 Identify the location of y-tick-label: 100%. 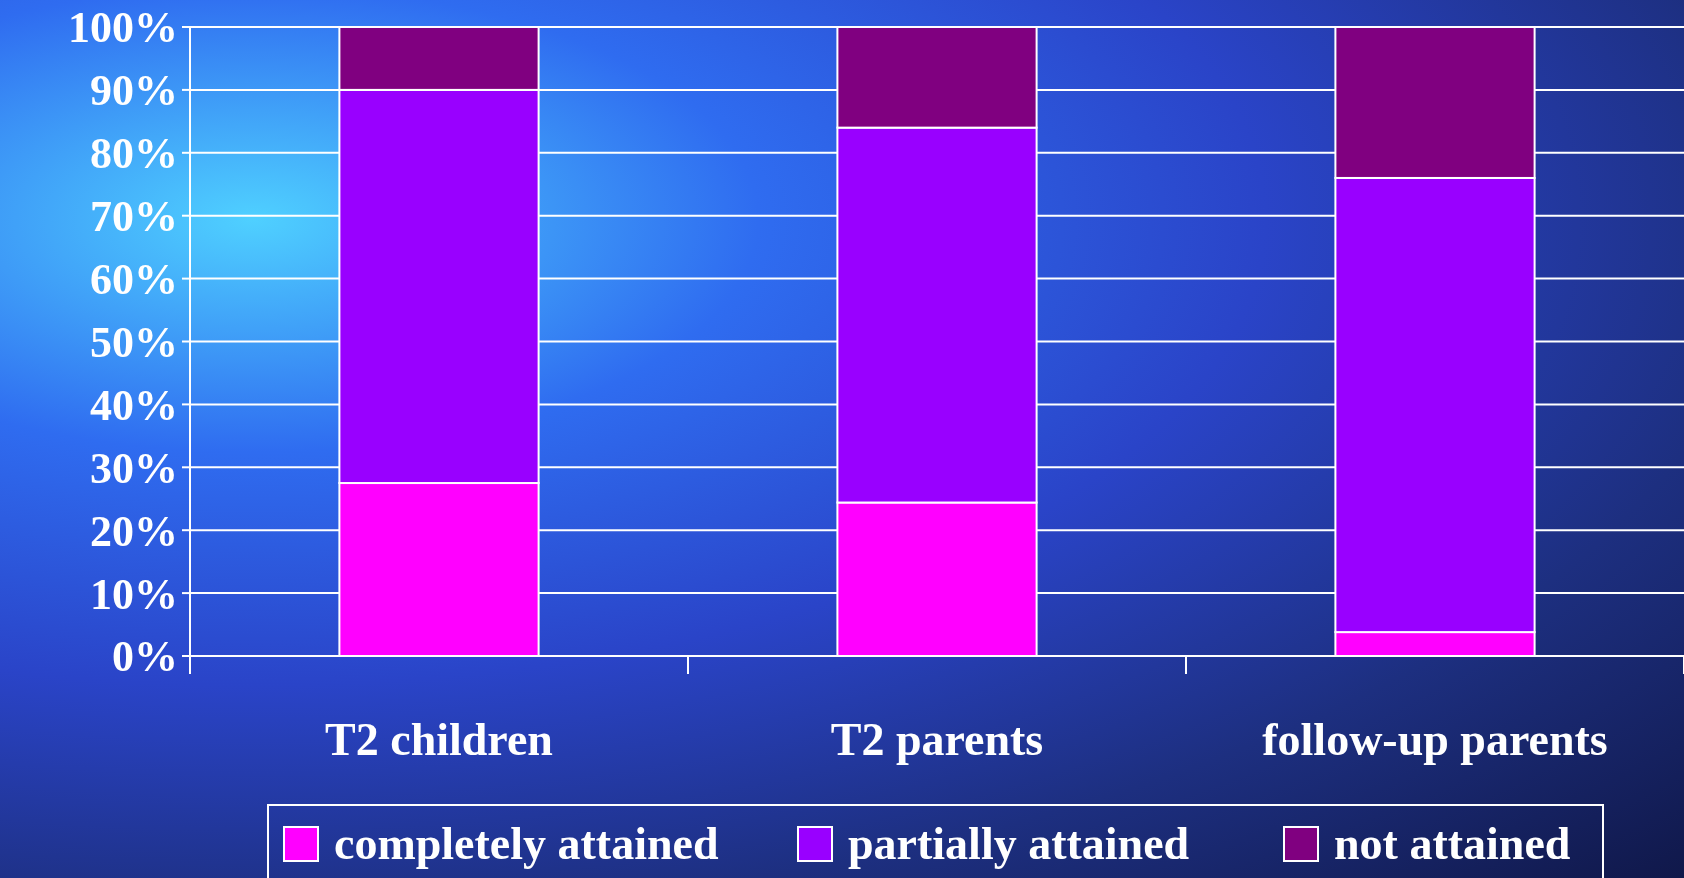
(123, 28).